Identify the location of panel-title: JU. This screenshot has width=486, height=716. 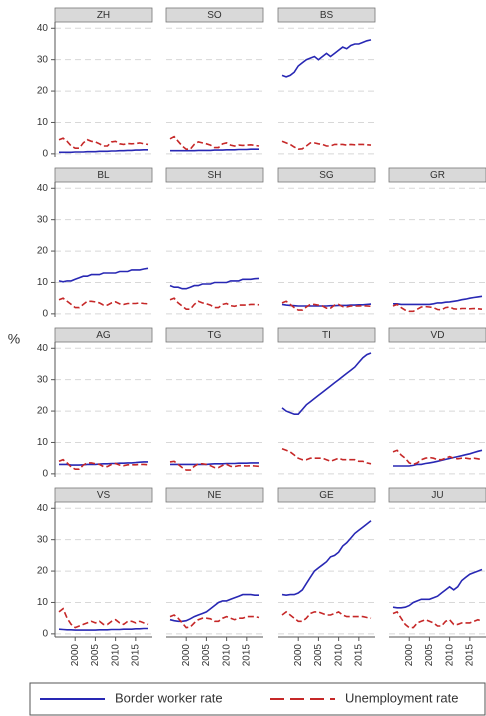
(437, 495).